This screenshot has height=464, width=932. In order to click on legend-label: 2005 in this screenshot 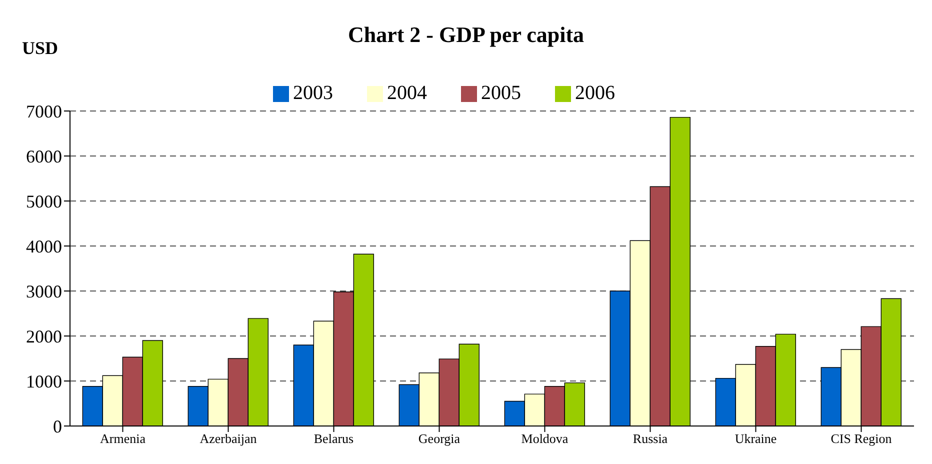, I will do `click(501, 93)`.